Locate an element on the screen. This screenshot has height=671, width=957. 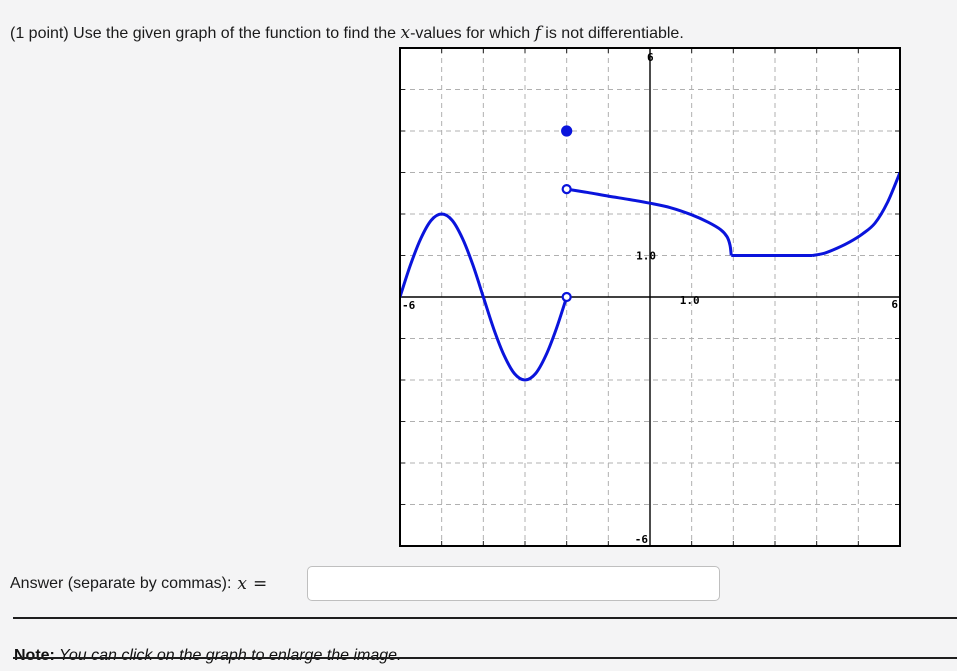
math-x-variable: x is located at coordinates (405, 33).